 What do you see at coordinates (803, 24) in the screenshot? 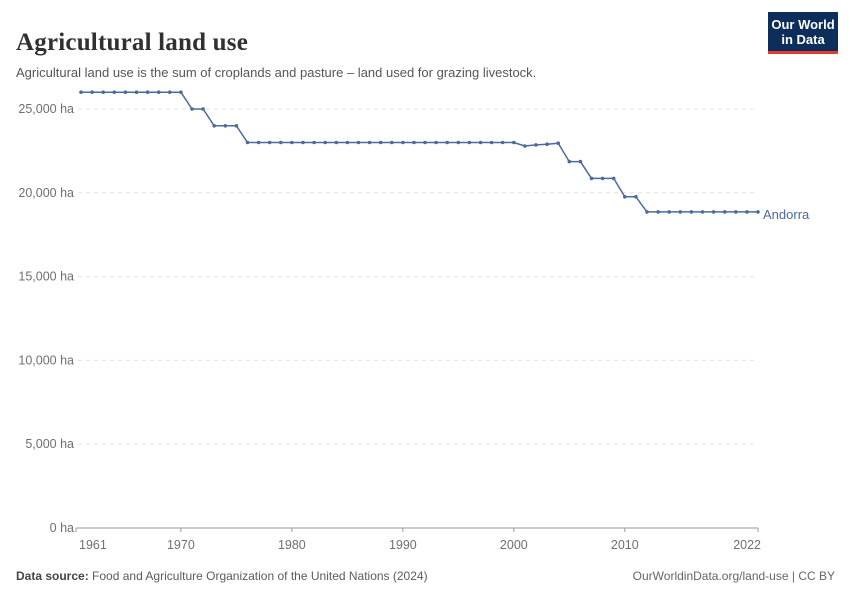
I see `owid-logo-line1: Our World` at bounding box center [803, 24].